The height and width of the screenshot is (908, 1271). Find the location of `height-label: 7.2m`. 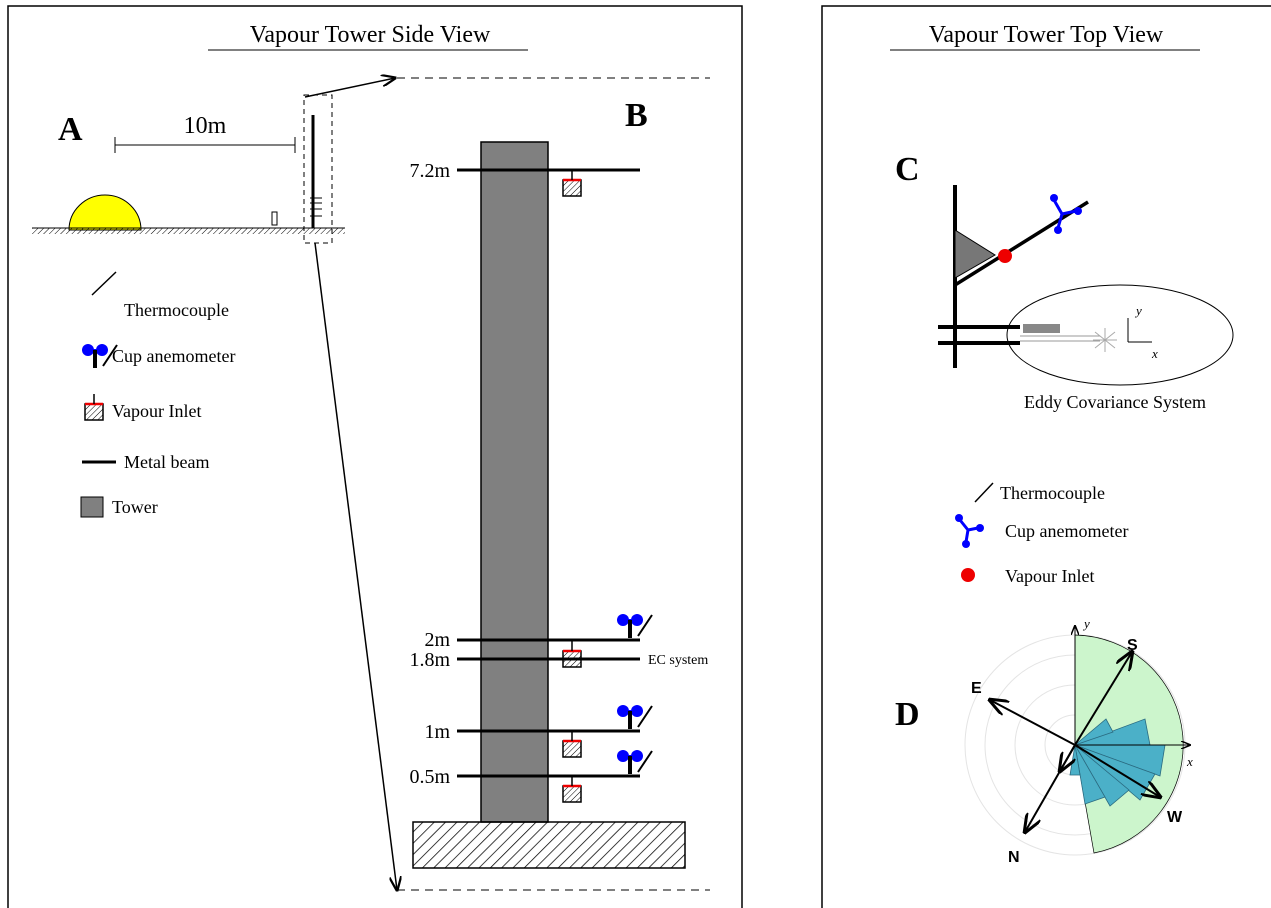

height-label: 7.2m is located at coordinates (429, 171).